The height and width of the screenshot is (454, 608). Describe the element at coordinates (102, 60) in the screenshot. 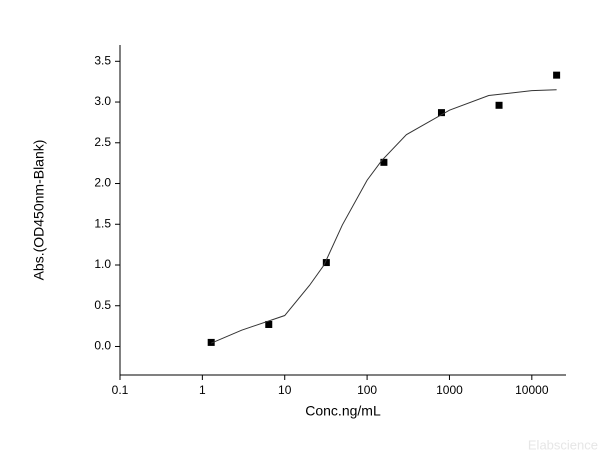

I see `y-tick-label: 3.5` at that location.